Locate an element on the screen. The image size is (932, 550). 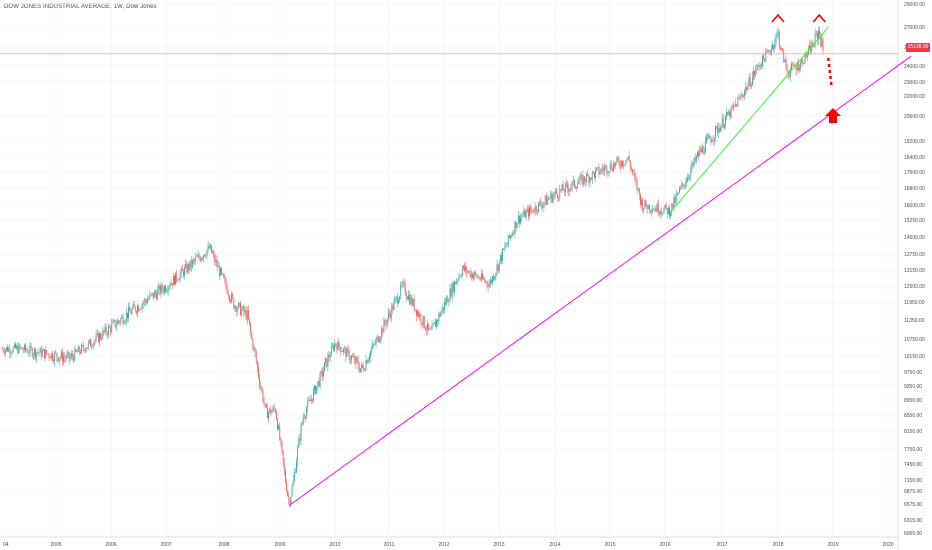
x-tick-label: 2009 is located at coordinates (279, 545).